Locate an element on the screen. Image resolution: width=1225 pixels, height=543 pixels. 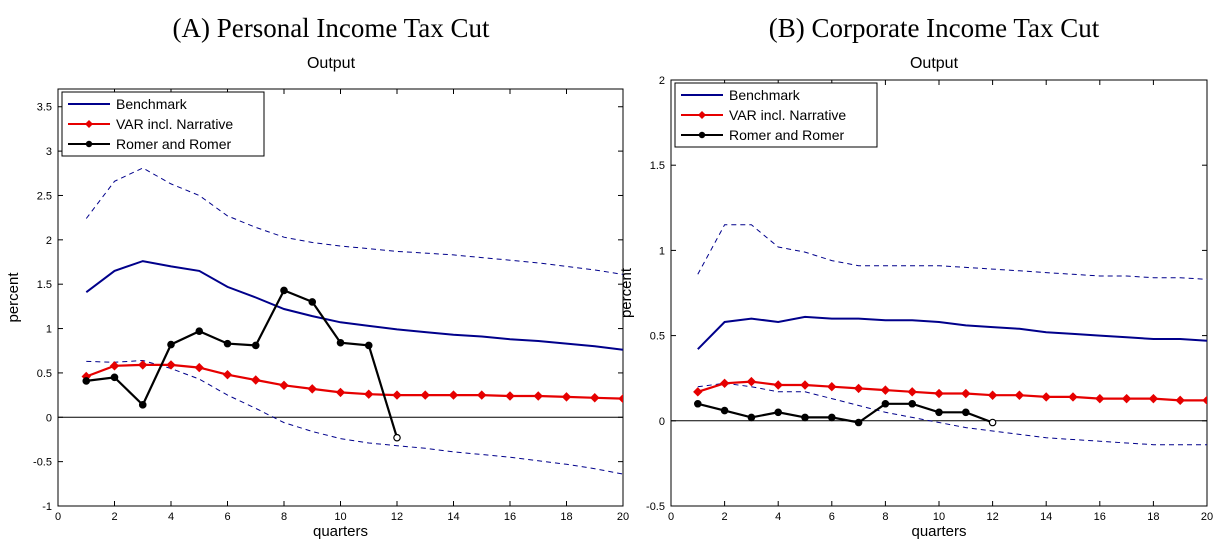
legend-marker-dot is located at coordinates (89, 144).